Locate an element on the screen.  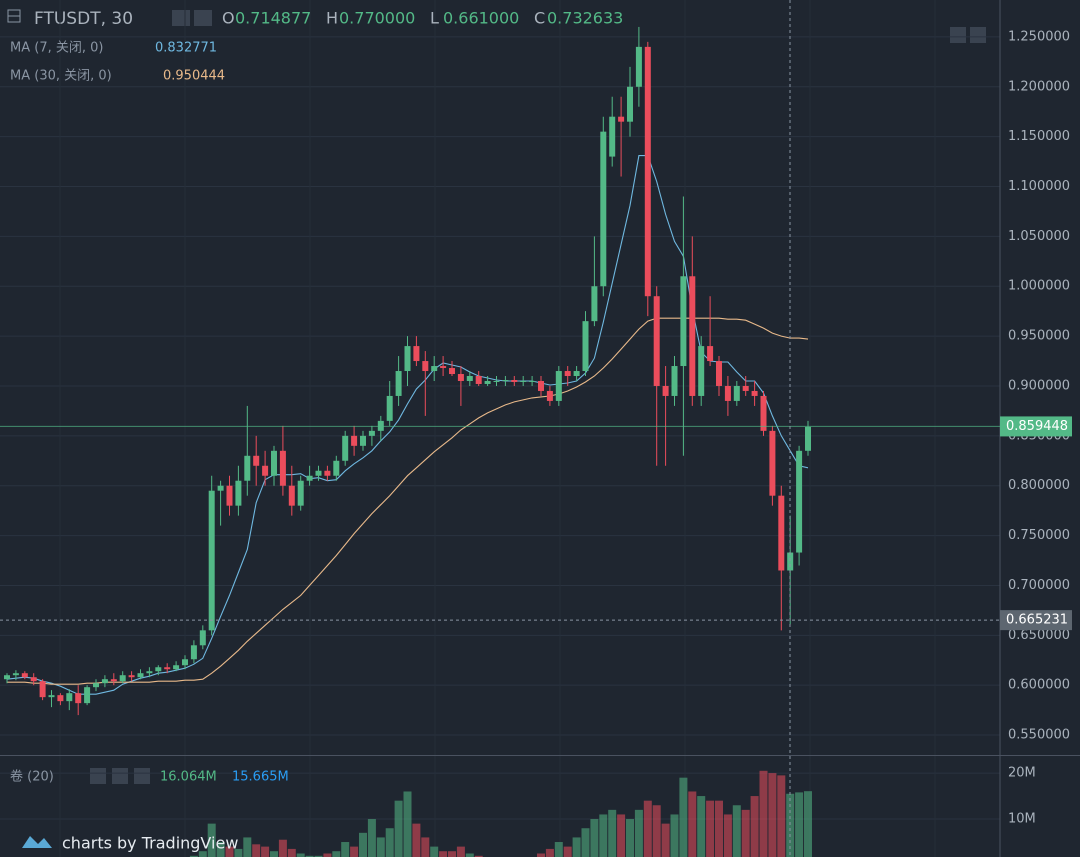
y-tick-label: 0.900000 is located at coordinates (1039, 385).